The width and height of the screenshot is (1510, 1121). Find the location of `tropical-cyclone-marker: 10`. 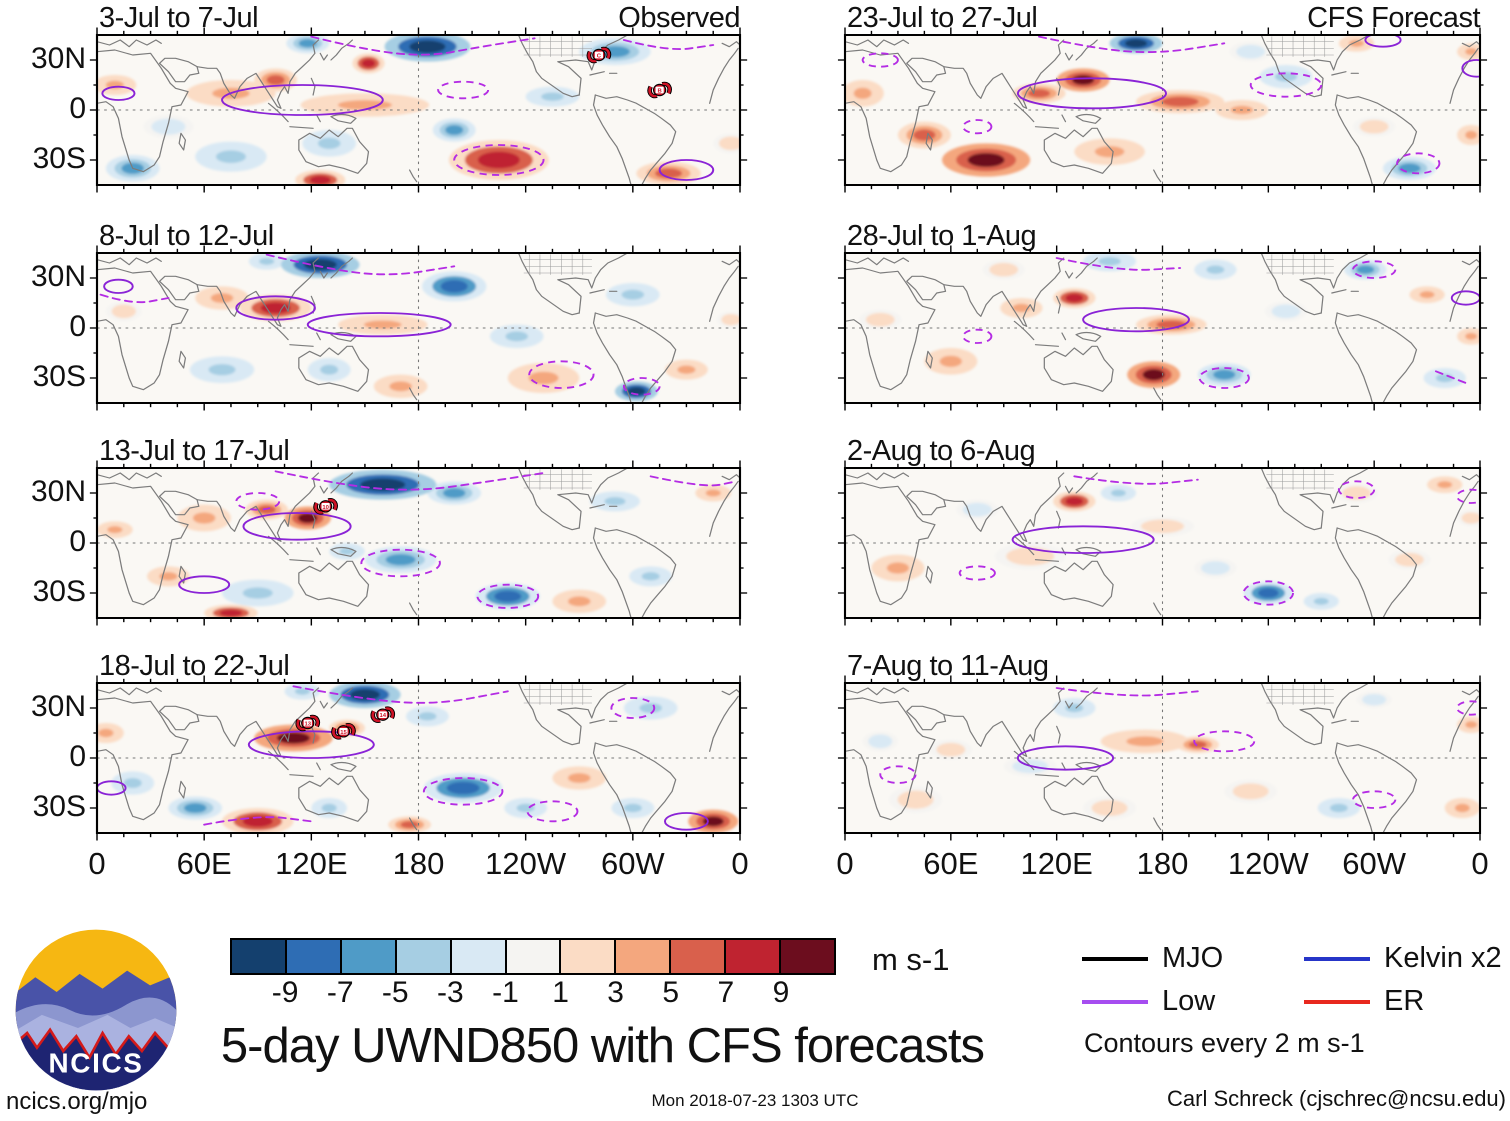

tropical-cyclone-marker: 10 is located at coordinates (325, 506).